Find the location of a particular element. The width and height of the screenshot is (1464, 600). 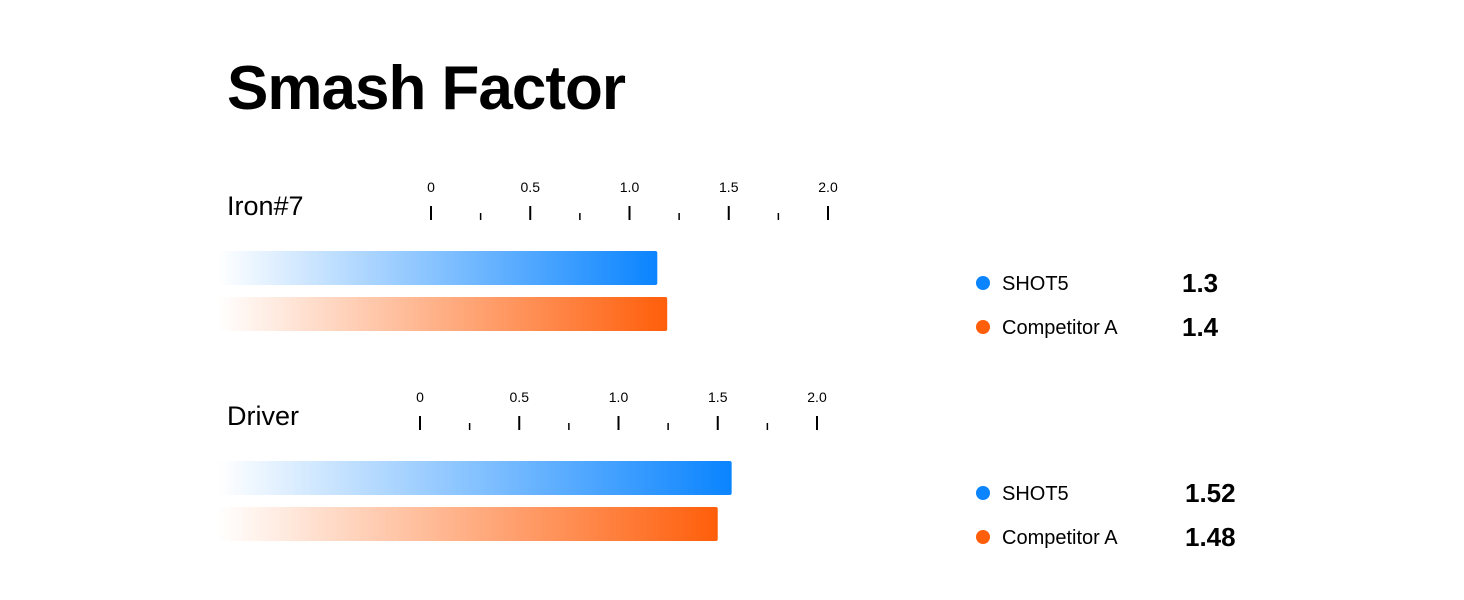

club-label: Iron#7 is located at coordinates (265, 206).